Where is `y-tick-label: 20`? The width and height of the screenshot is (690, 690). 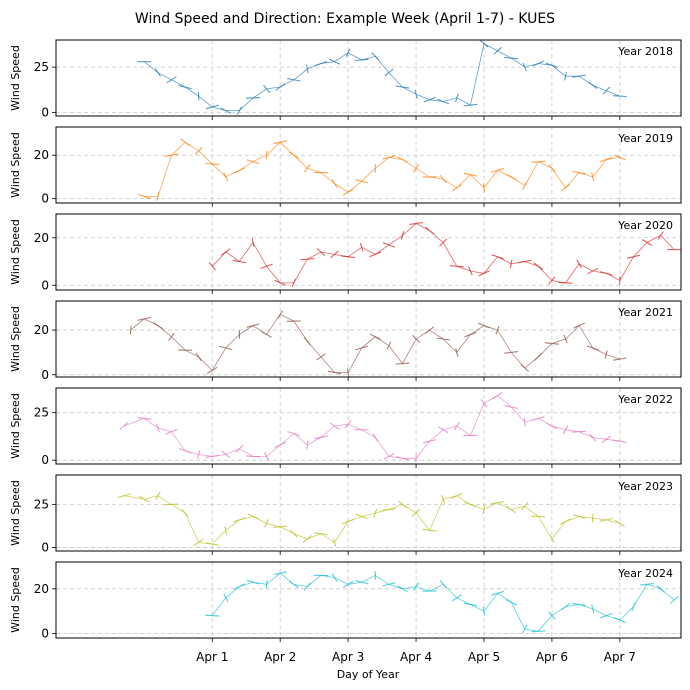
y-tick-label: 20 is located at coordinates (41, 589).